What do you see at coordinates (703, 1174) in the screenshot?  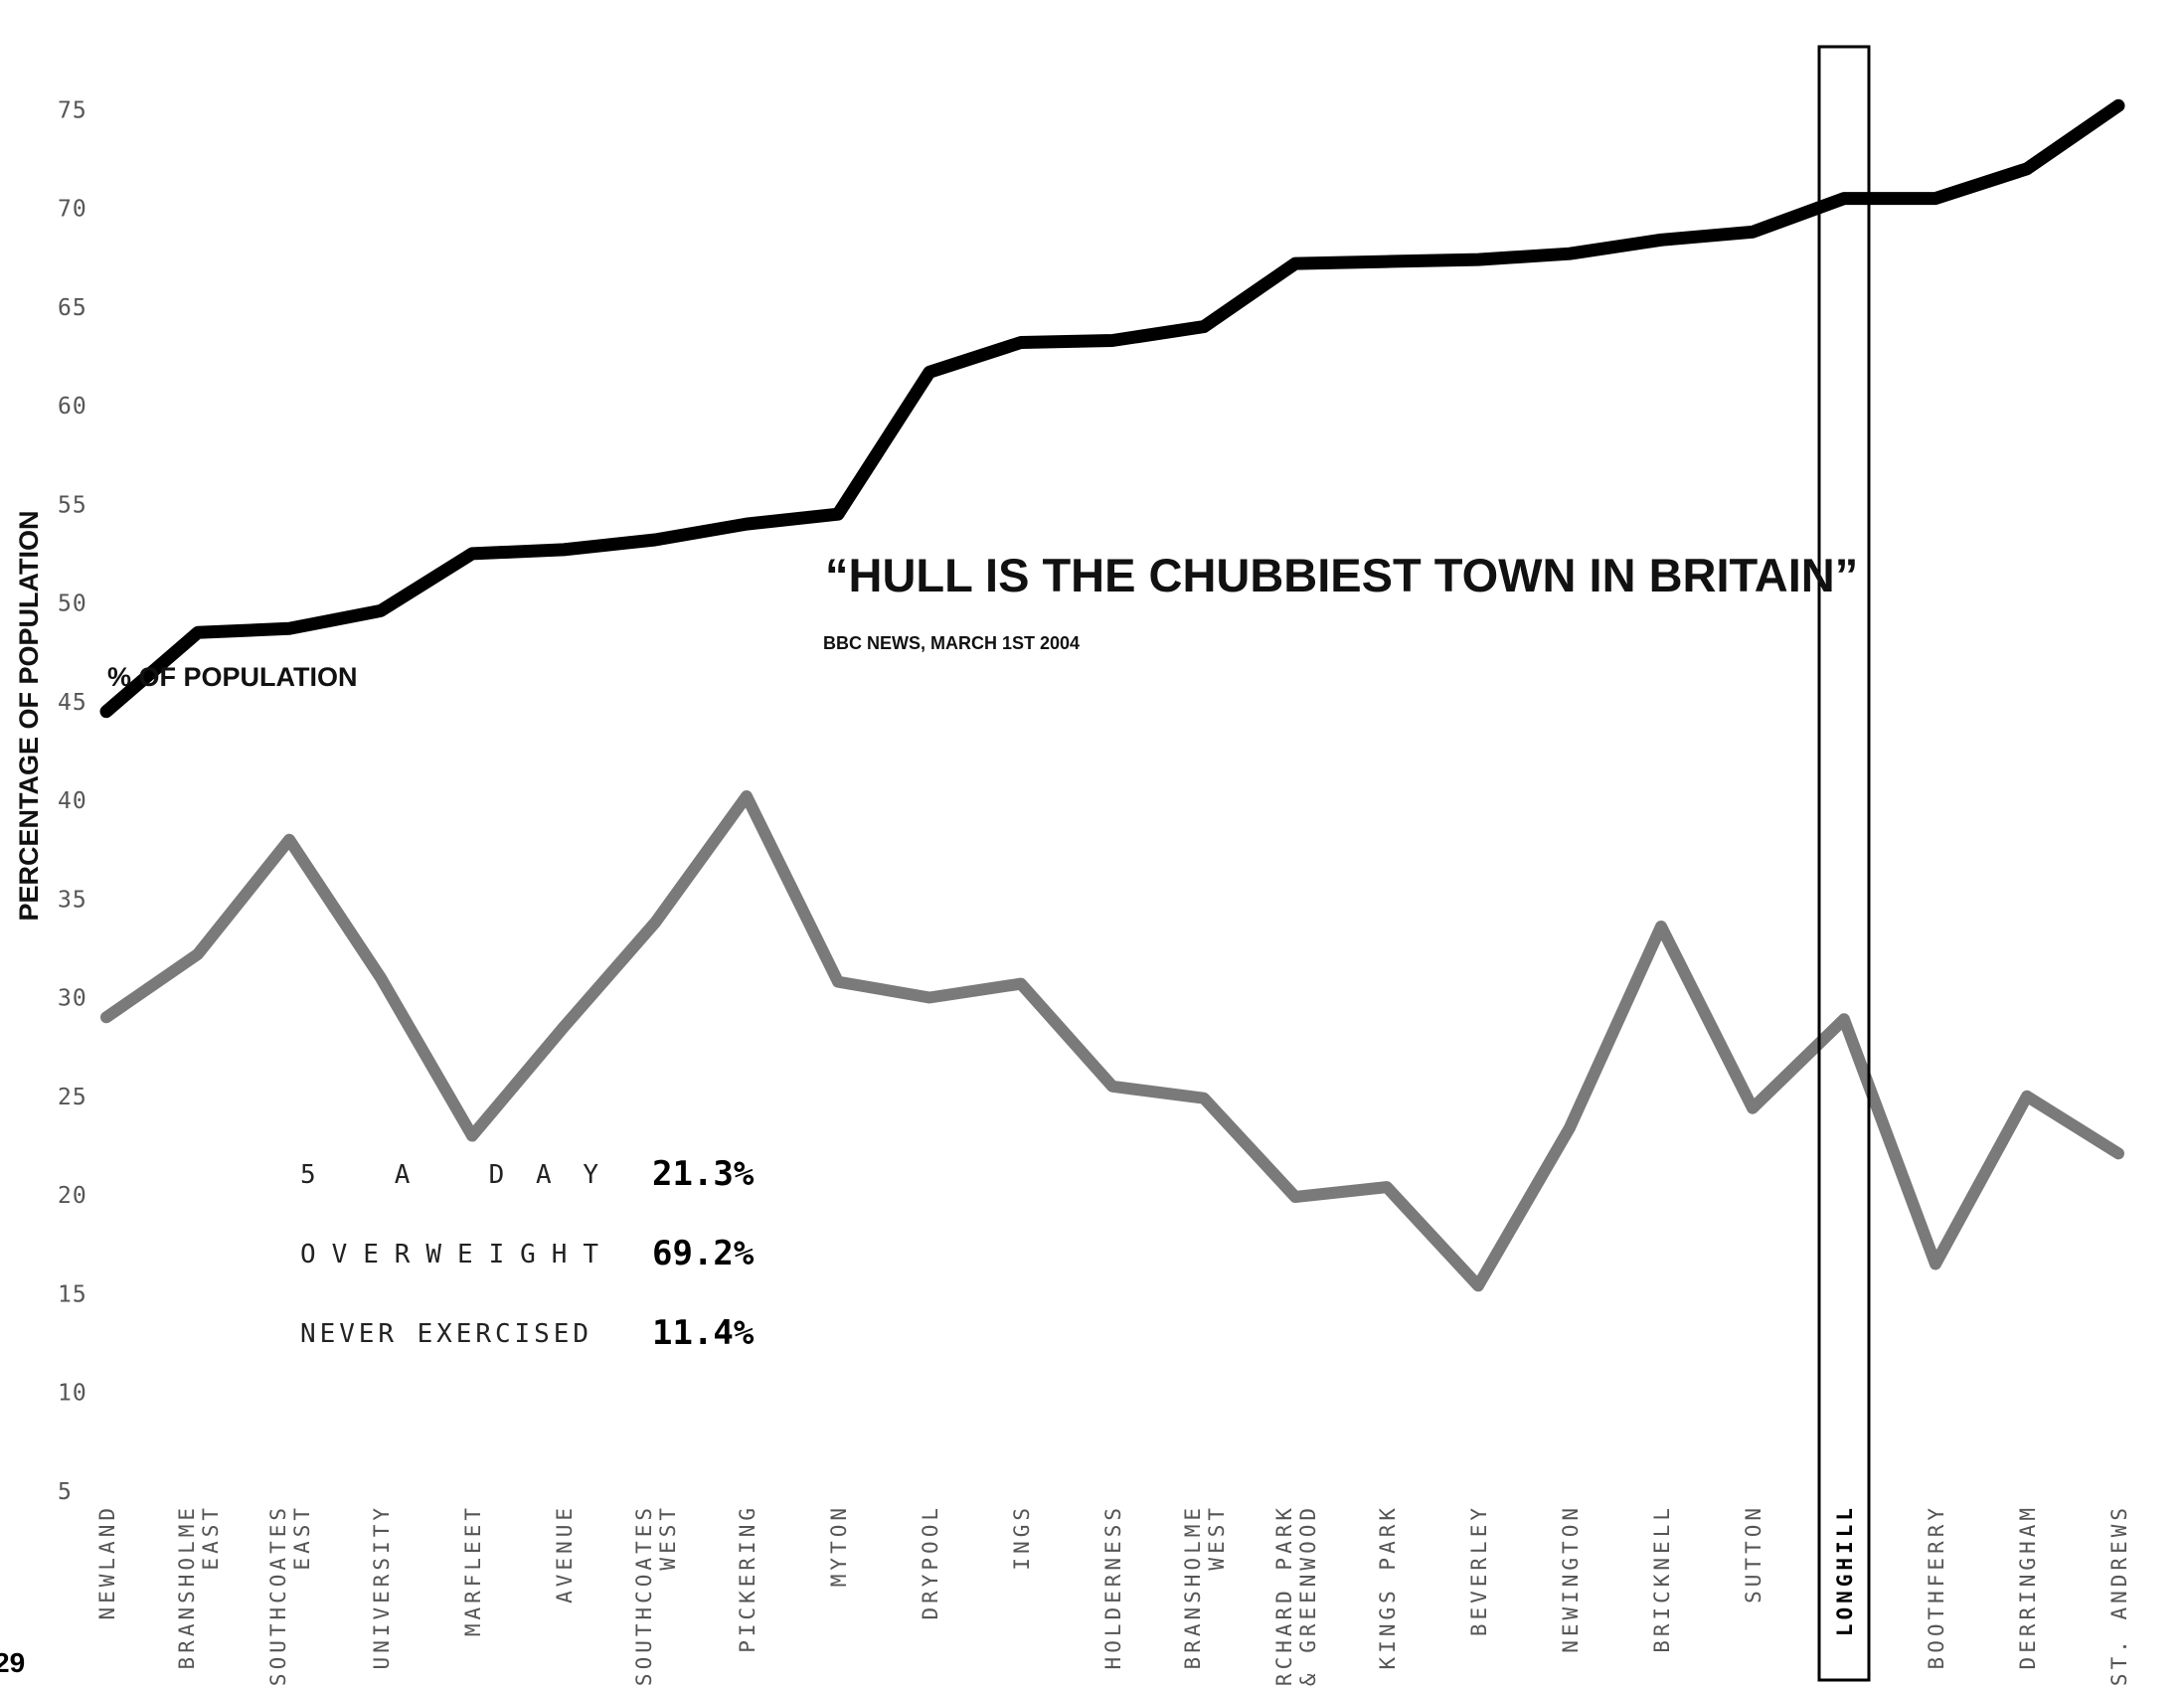 I see `stat-value-5-a-day: 21.3%` at bounding box center [703, 1174].